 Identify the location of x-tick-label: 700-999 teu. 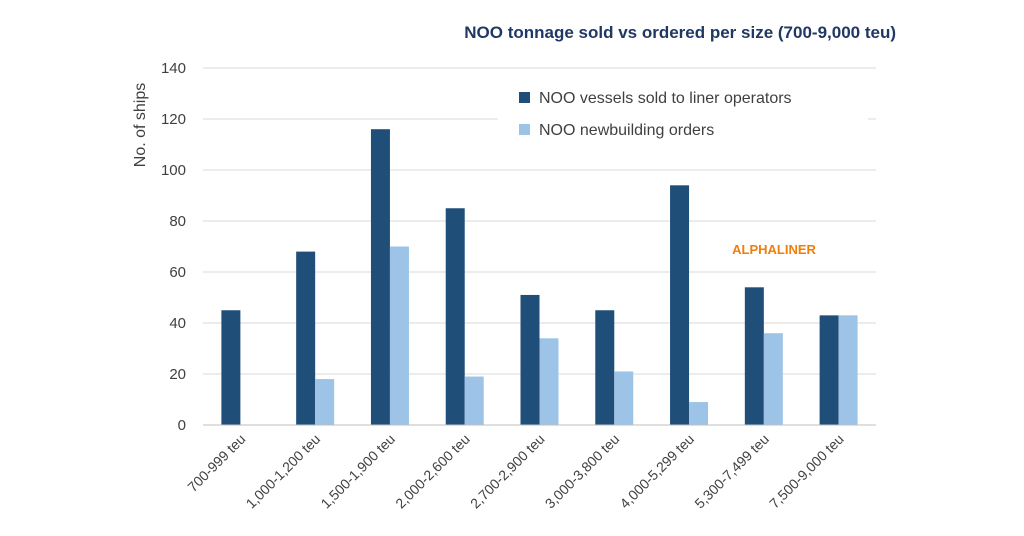
(216, 463).